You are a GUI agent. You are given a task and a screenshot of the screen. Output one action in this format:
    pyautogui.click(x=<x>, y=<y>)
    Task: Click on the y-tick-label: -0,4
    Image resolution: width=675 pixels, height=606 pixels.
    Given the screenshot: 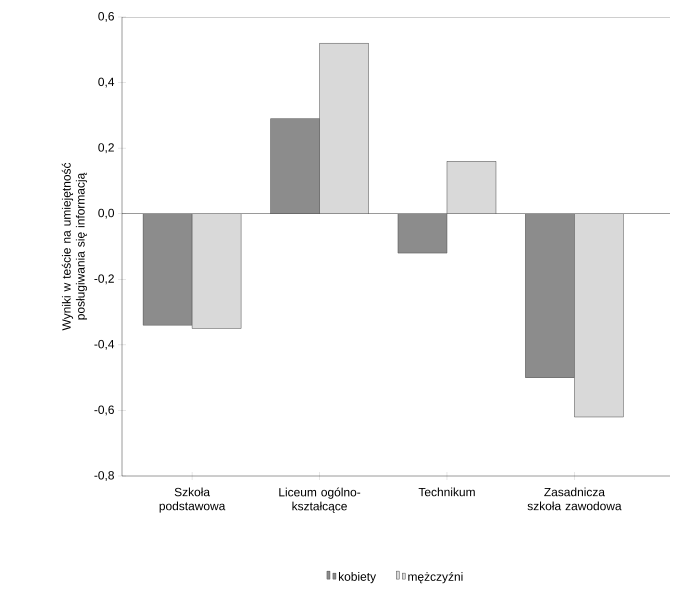 What is the action you would take?
    pyautogui.click(x=104, y=345)
    